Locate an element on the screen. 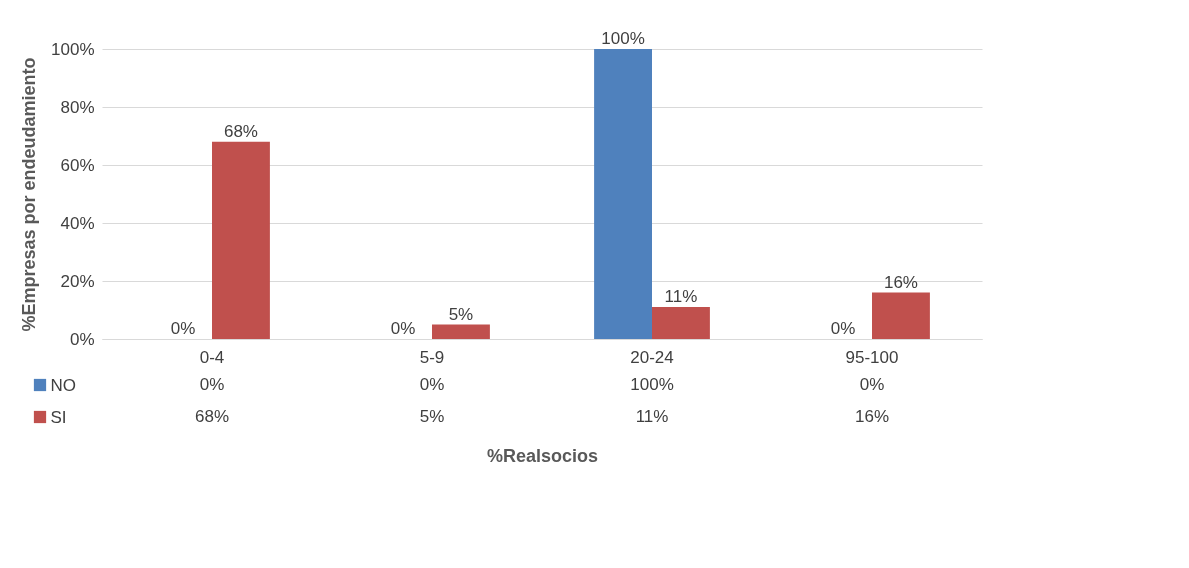 Image resolution: width=1189 pixels, height=568 pixels. y-tick-label: 100% is located at coordinates (73, 49).